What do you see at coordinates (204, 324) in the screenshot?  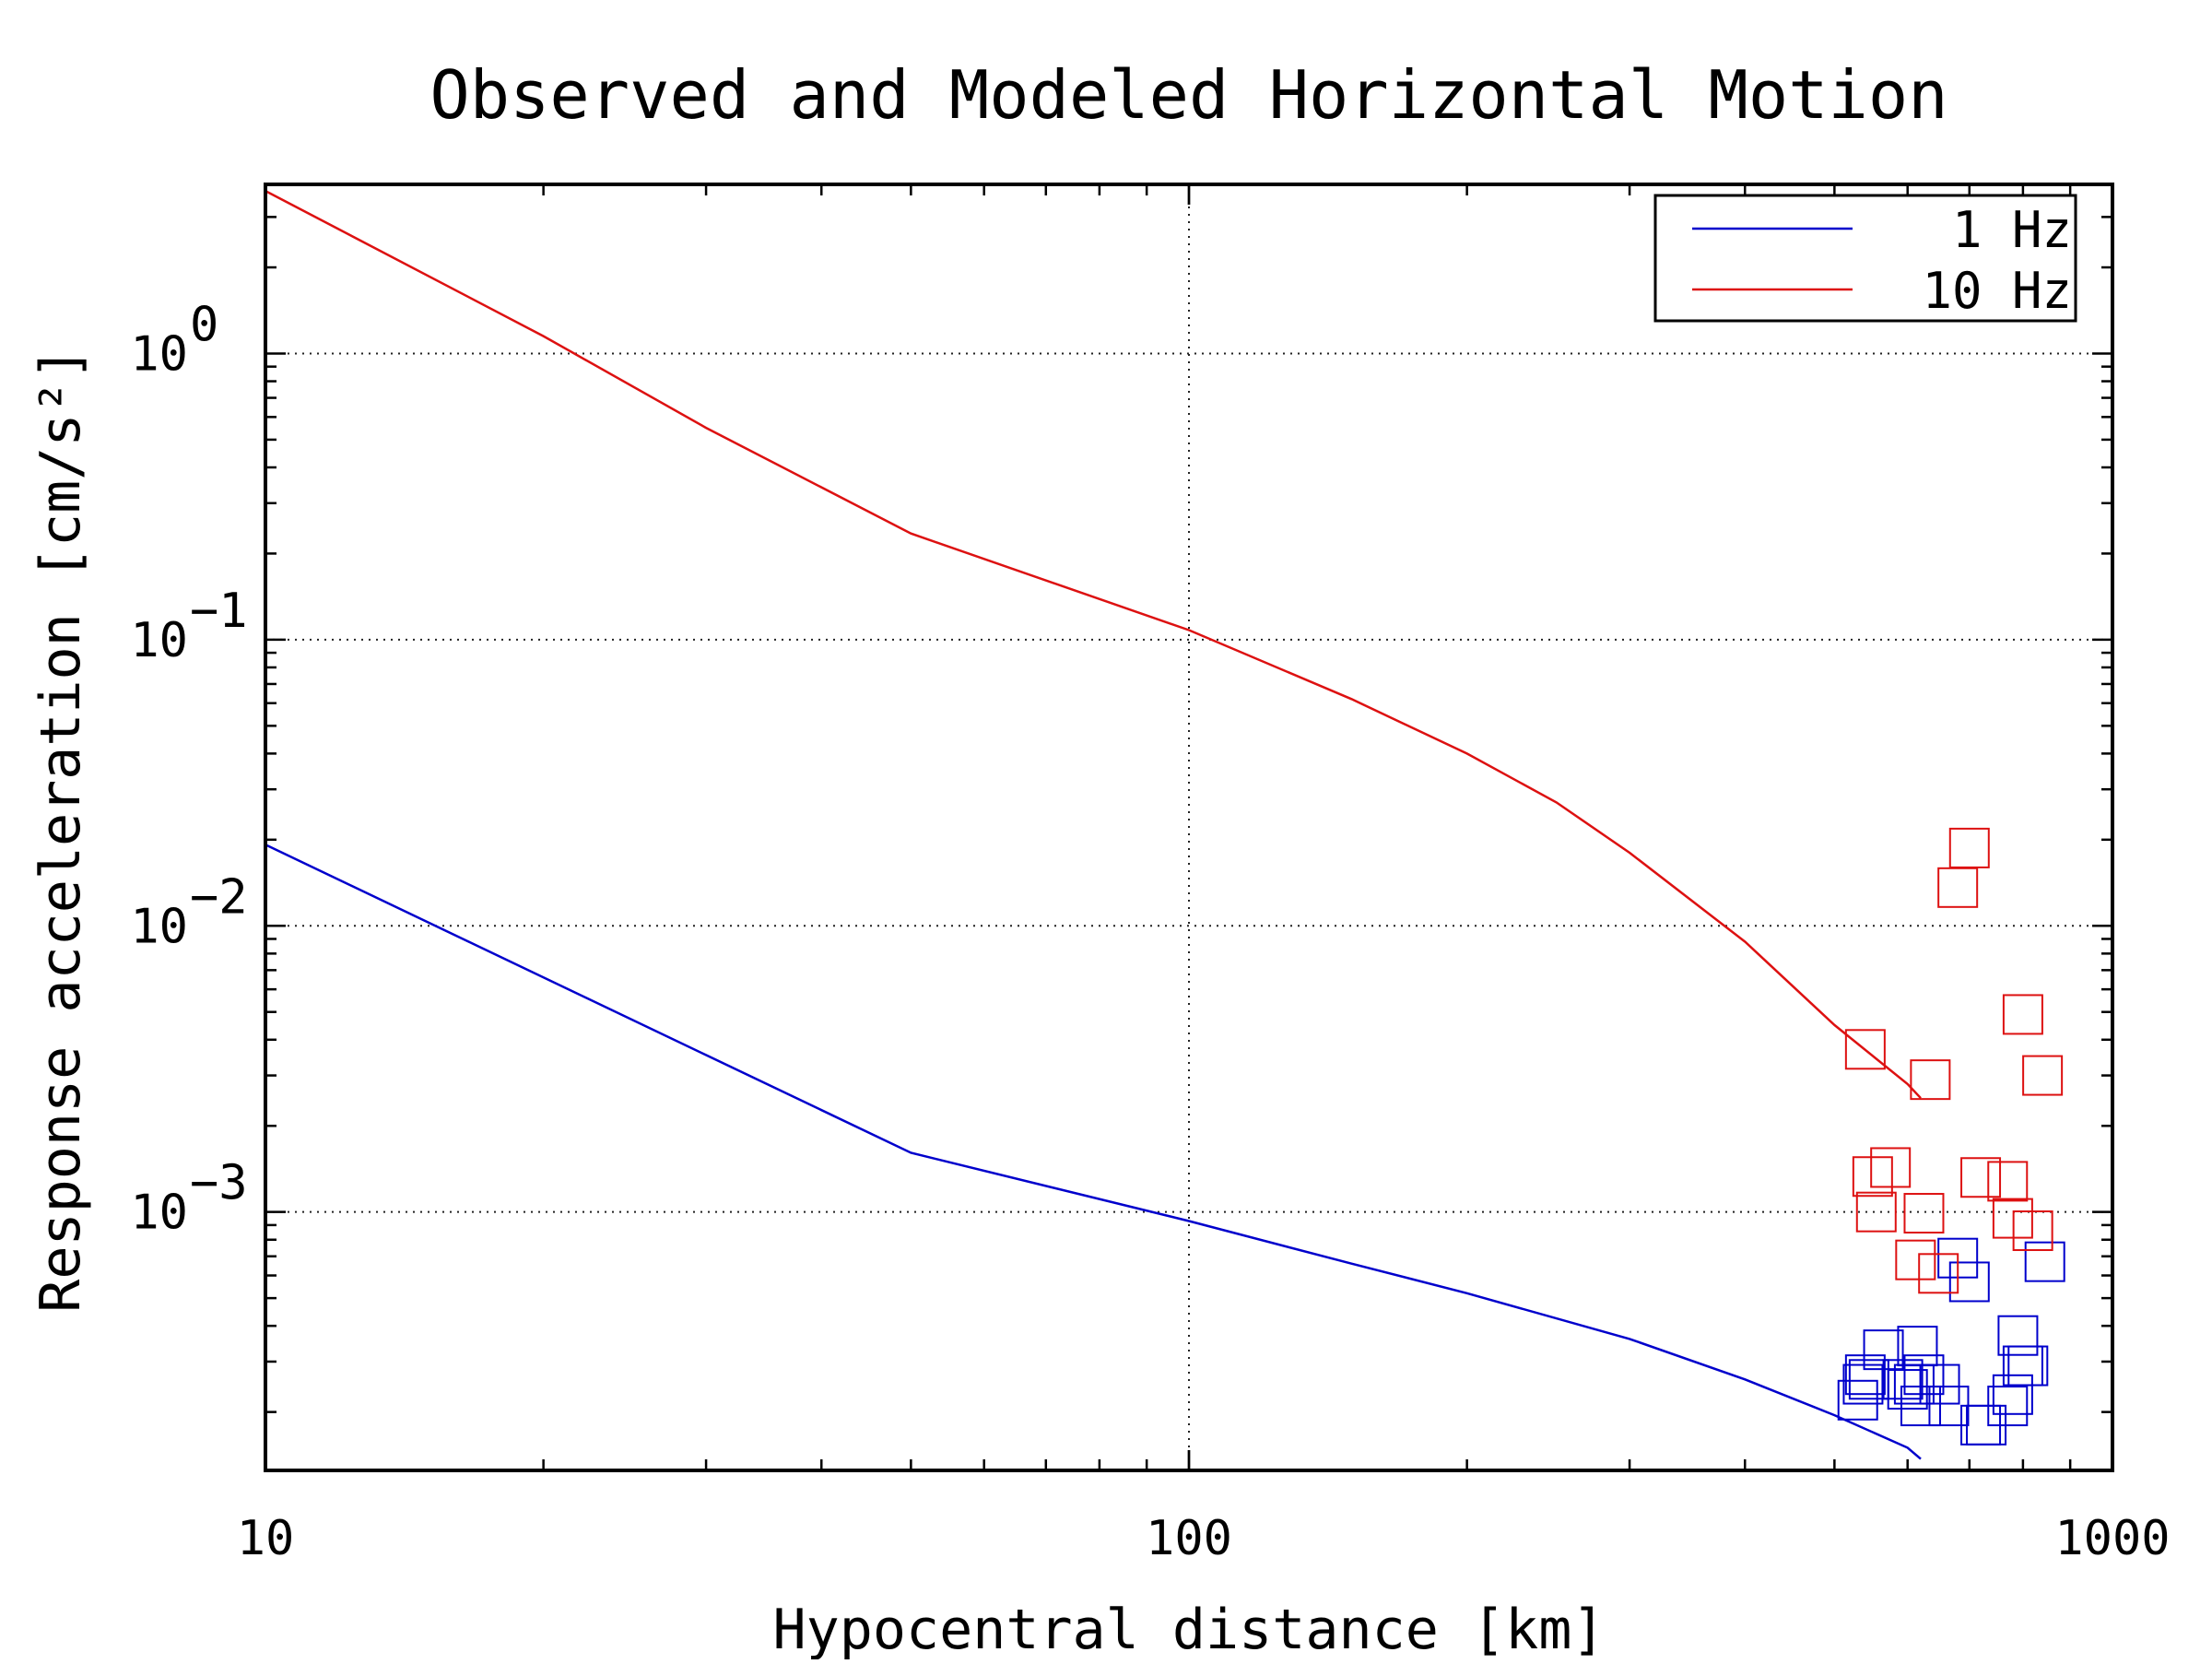 I see `y-tick-label-exponent: 0` at bounding box center [204, 324].